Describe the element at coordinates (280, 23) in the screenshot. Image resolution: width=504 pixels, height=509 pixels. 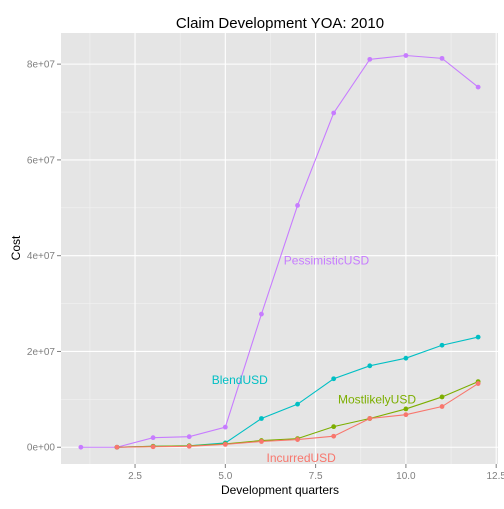
I see `chart-title: Claim Development YOA: 2010` at that location.